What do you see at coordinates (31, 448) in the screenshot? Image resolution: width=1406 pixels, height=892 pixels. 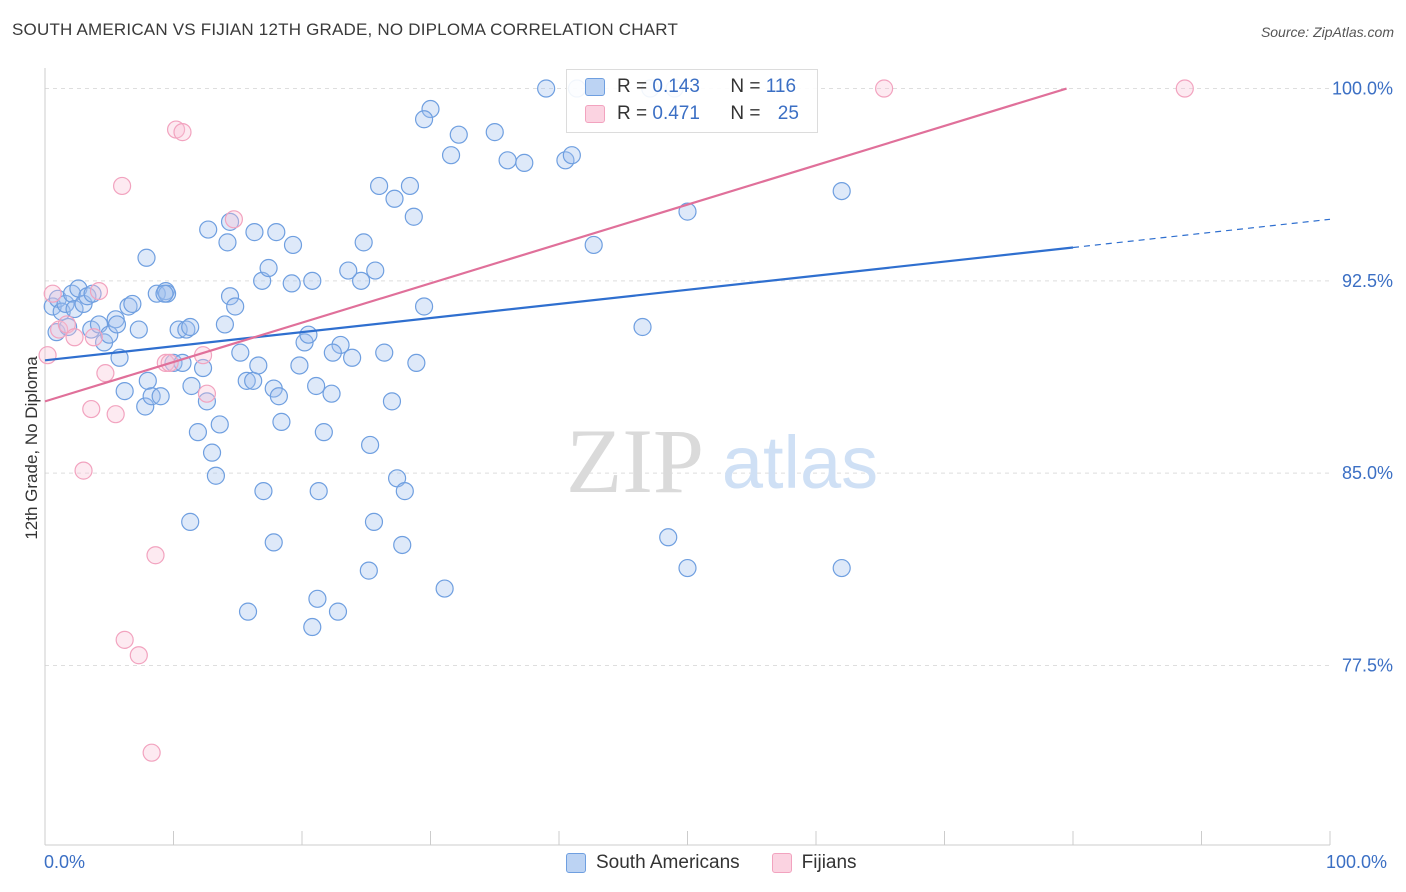 I see `y-axis-label: 12th Grade, No Diploma` at bounding box center [31, 448].